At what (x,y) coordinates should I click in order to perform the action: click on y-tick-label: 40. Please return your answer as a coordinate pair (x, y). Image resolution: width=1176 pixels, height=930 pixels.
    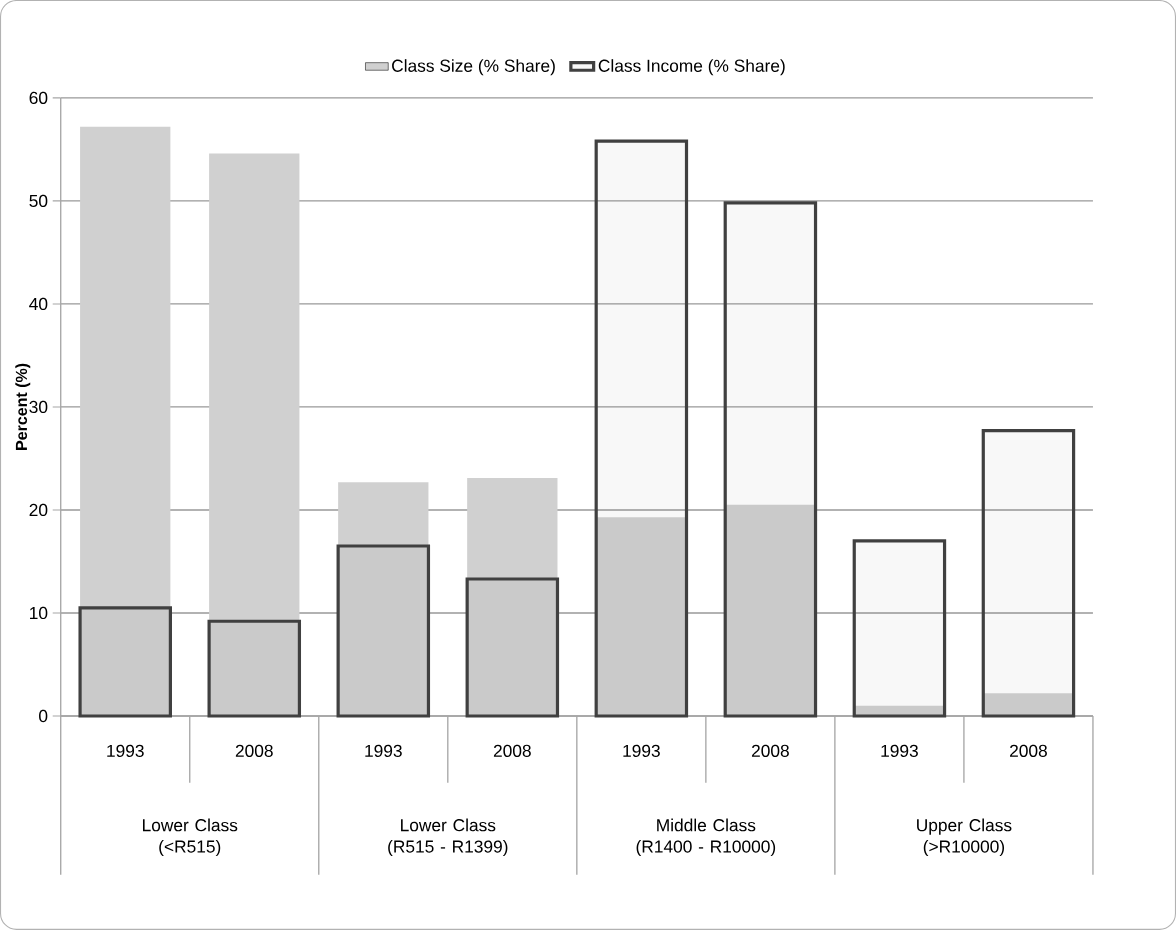
    Looking at the image, I should click on (38, 304).